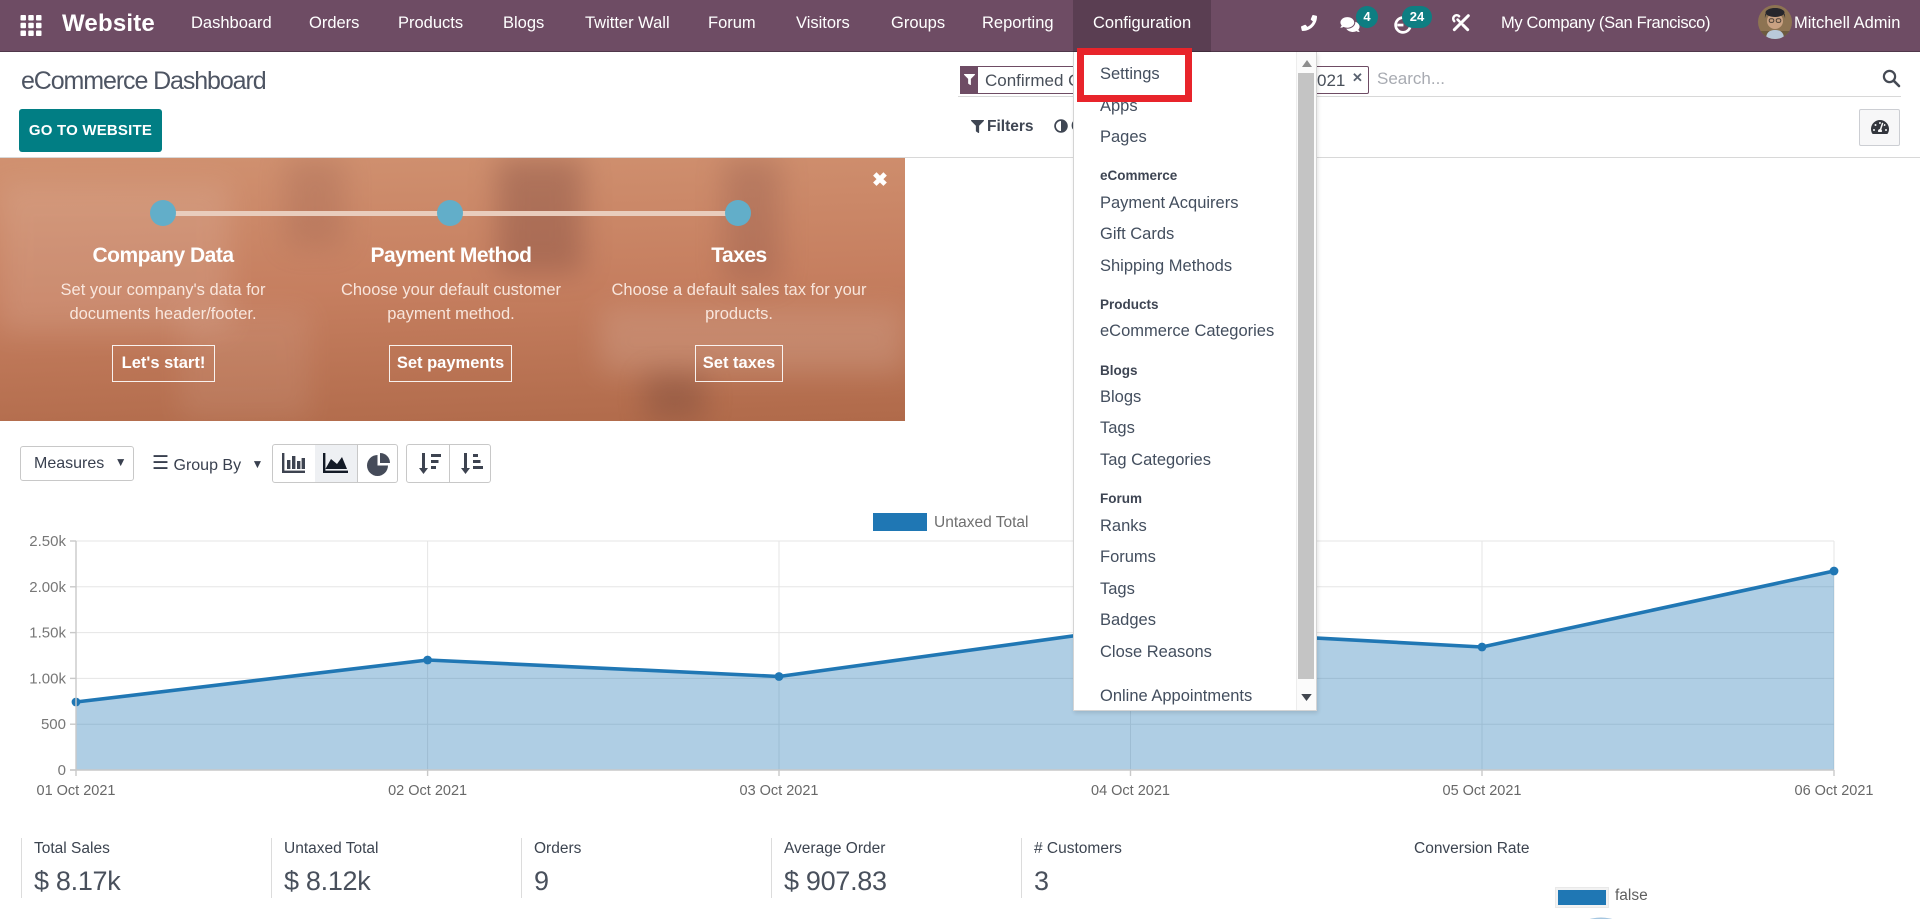 The height and width of the screenshot is (919, 1920). What do you see at coordinates (53, 724) in the screenshot?
I see `svg-text: 500` at bounding box center [53, 724].